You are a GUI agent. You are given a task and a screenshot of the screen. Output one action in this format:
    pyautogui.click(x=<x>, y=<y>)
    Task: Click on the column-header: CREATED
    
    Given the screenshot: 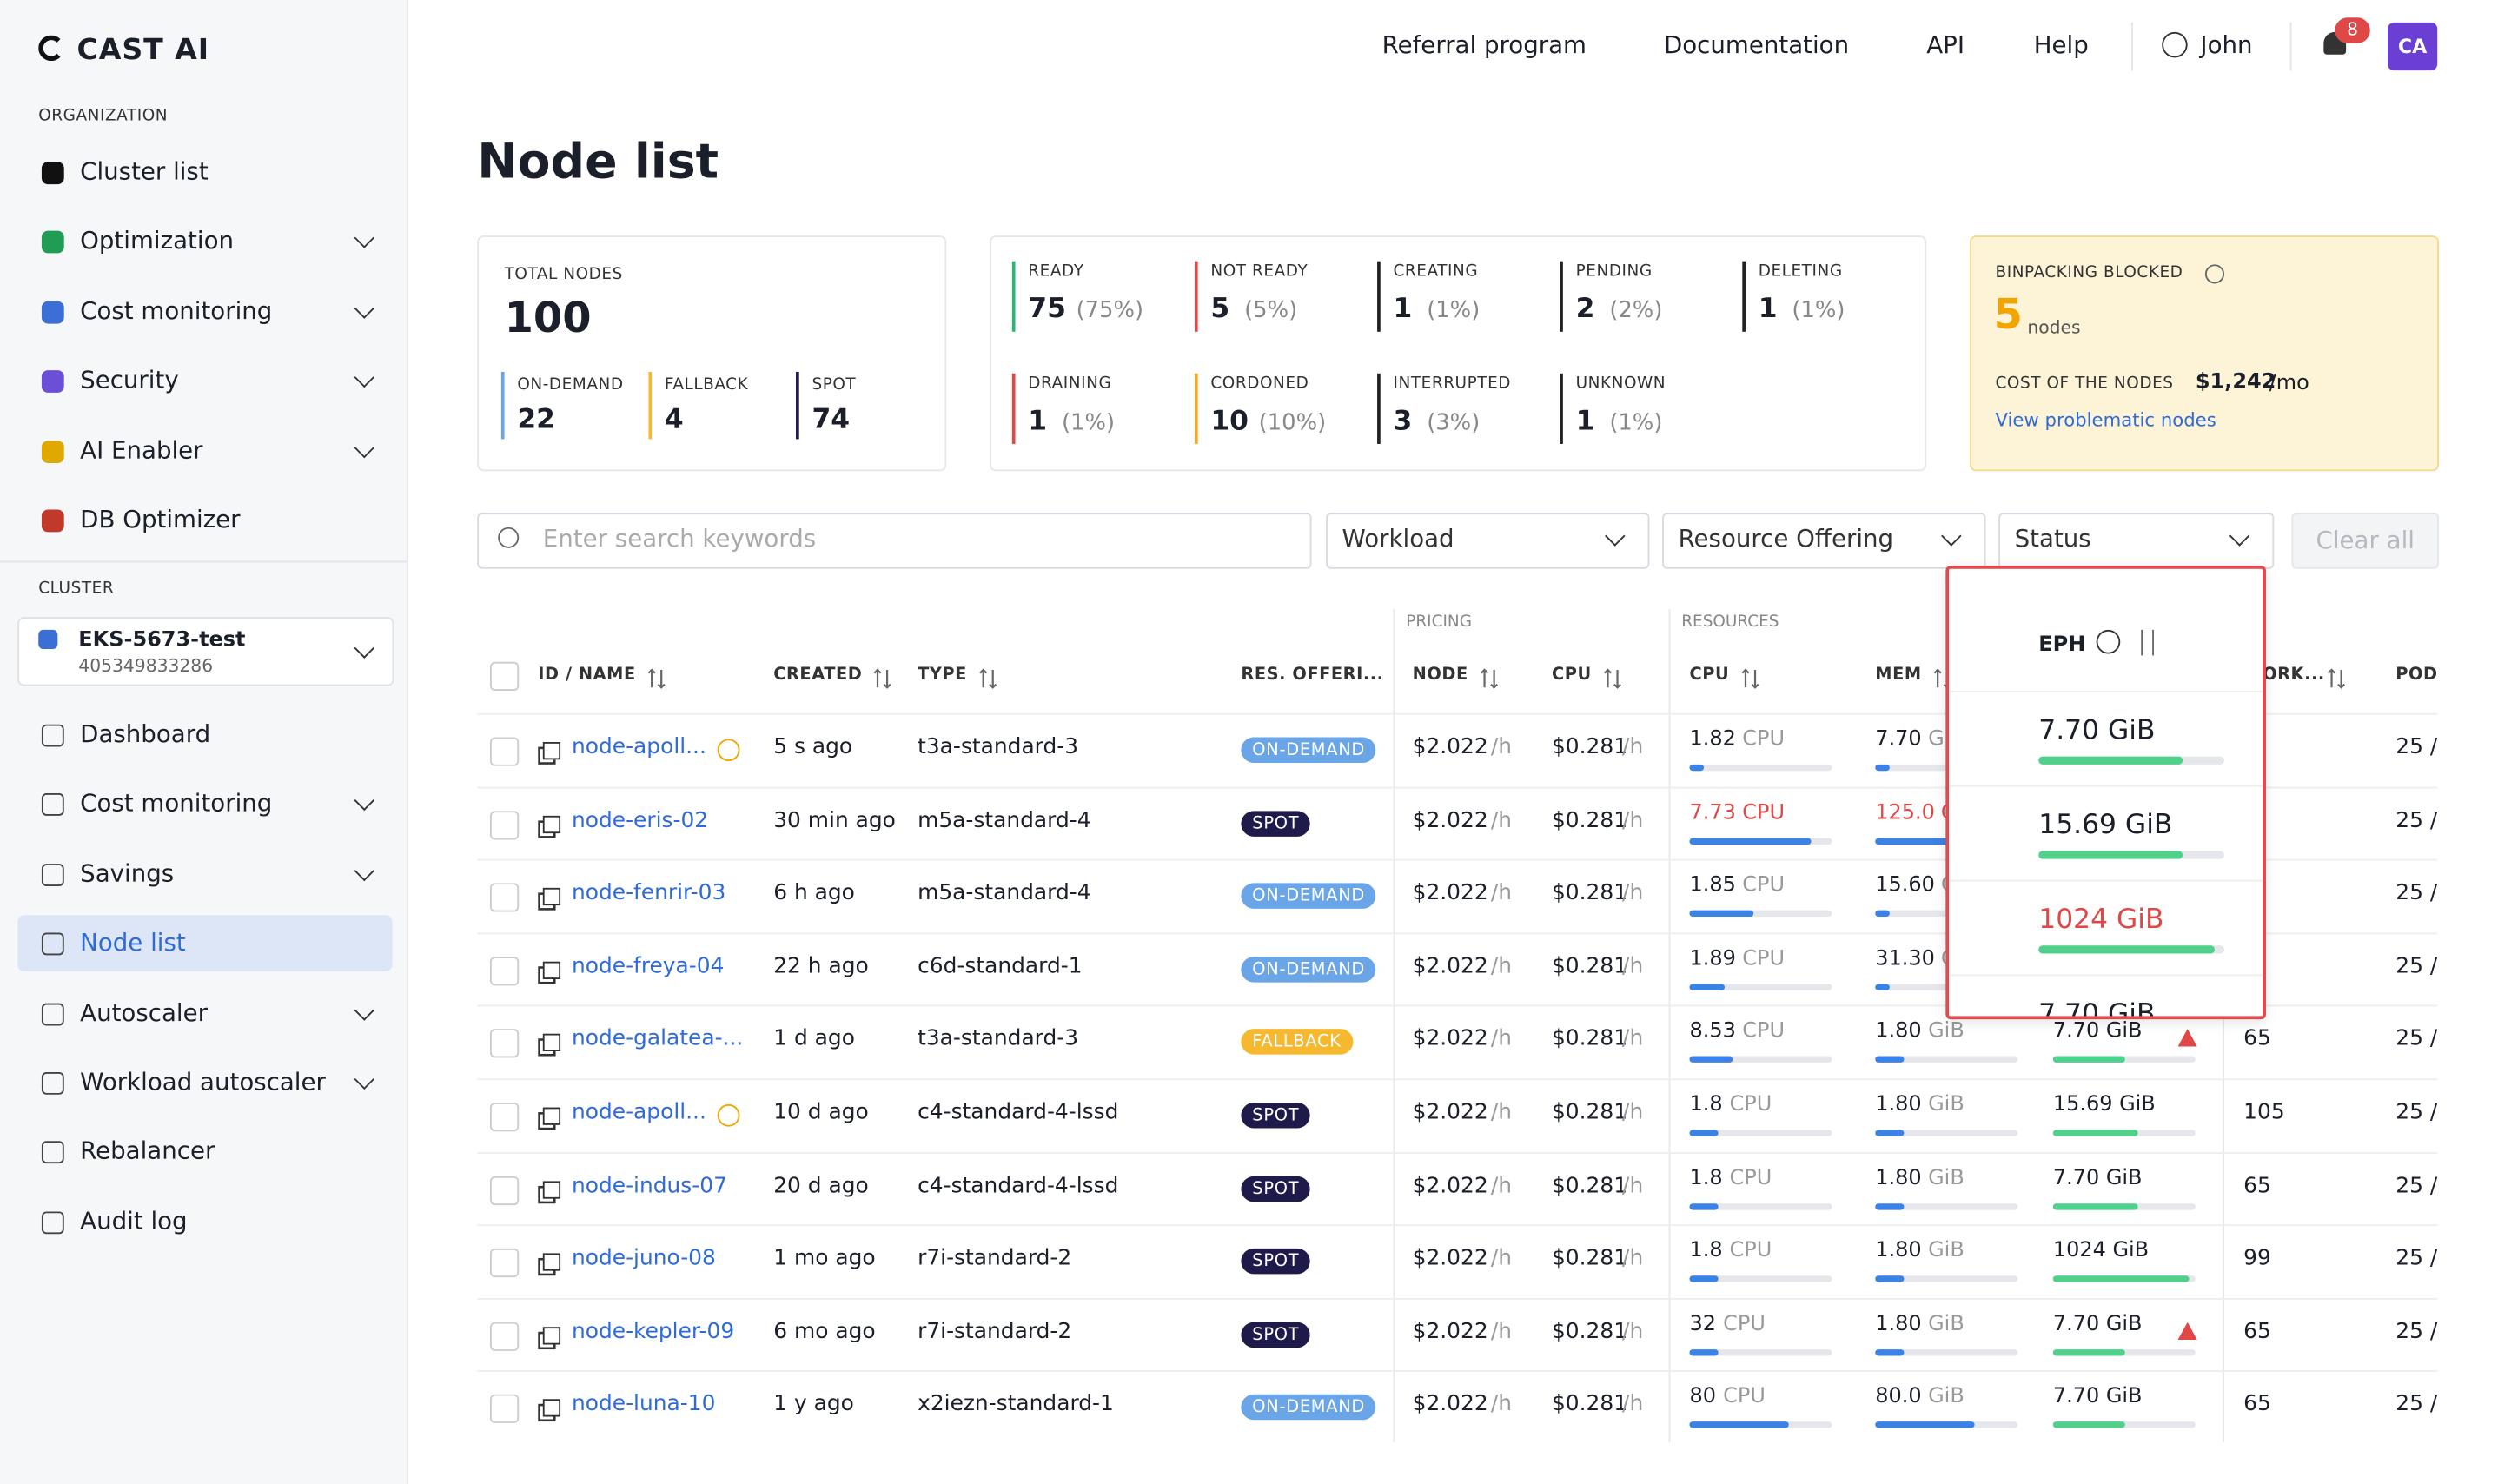 What is the action you would take?
    pyautogui.click(x=818, y=674)
    